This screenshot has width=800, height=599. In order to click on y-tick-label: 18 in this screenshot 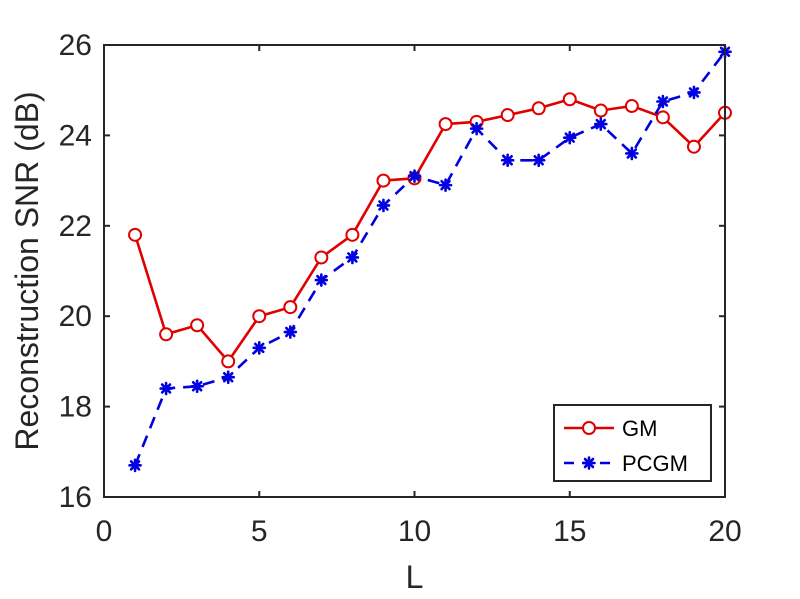, I will do `click(75, 407)`.